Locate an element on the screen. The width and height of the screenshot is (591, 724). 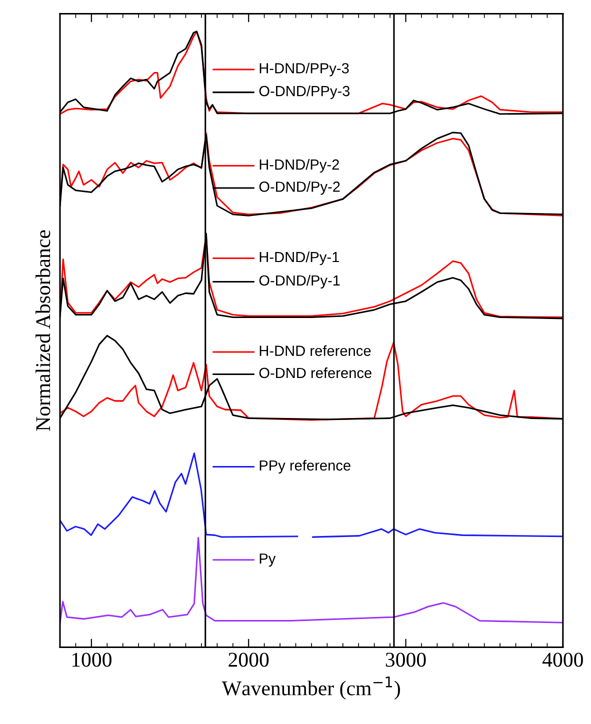
y-axis-title: Normalized Absorbance is located at coordinates (43, 330).